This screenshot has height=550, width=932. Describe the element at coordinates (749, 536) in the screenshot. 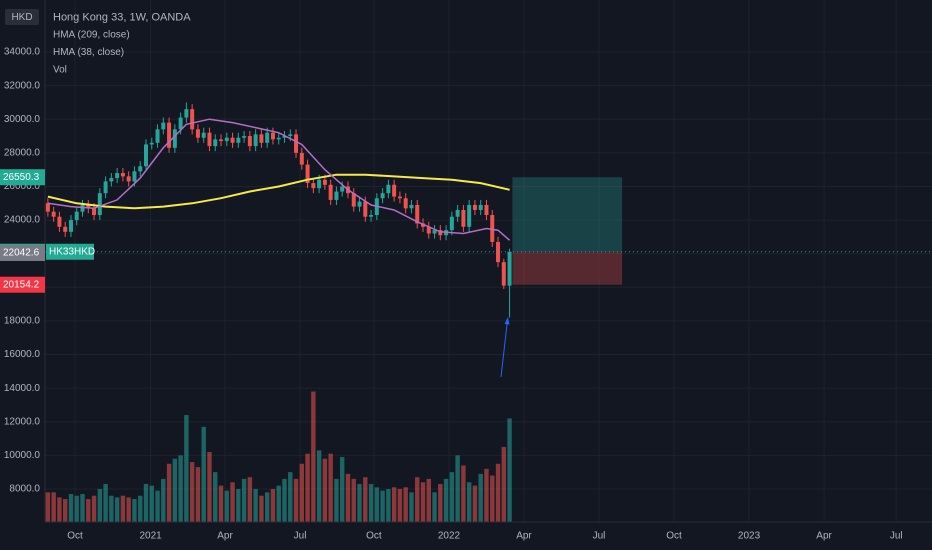

I see `x-tick-label: 2023` at that location.